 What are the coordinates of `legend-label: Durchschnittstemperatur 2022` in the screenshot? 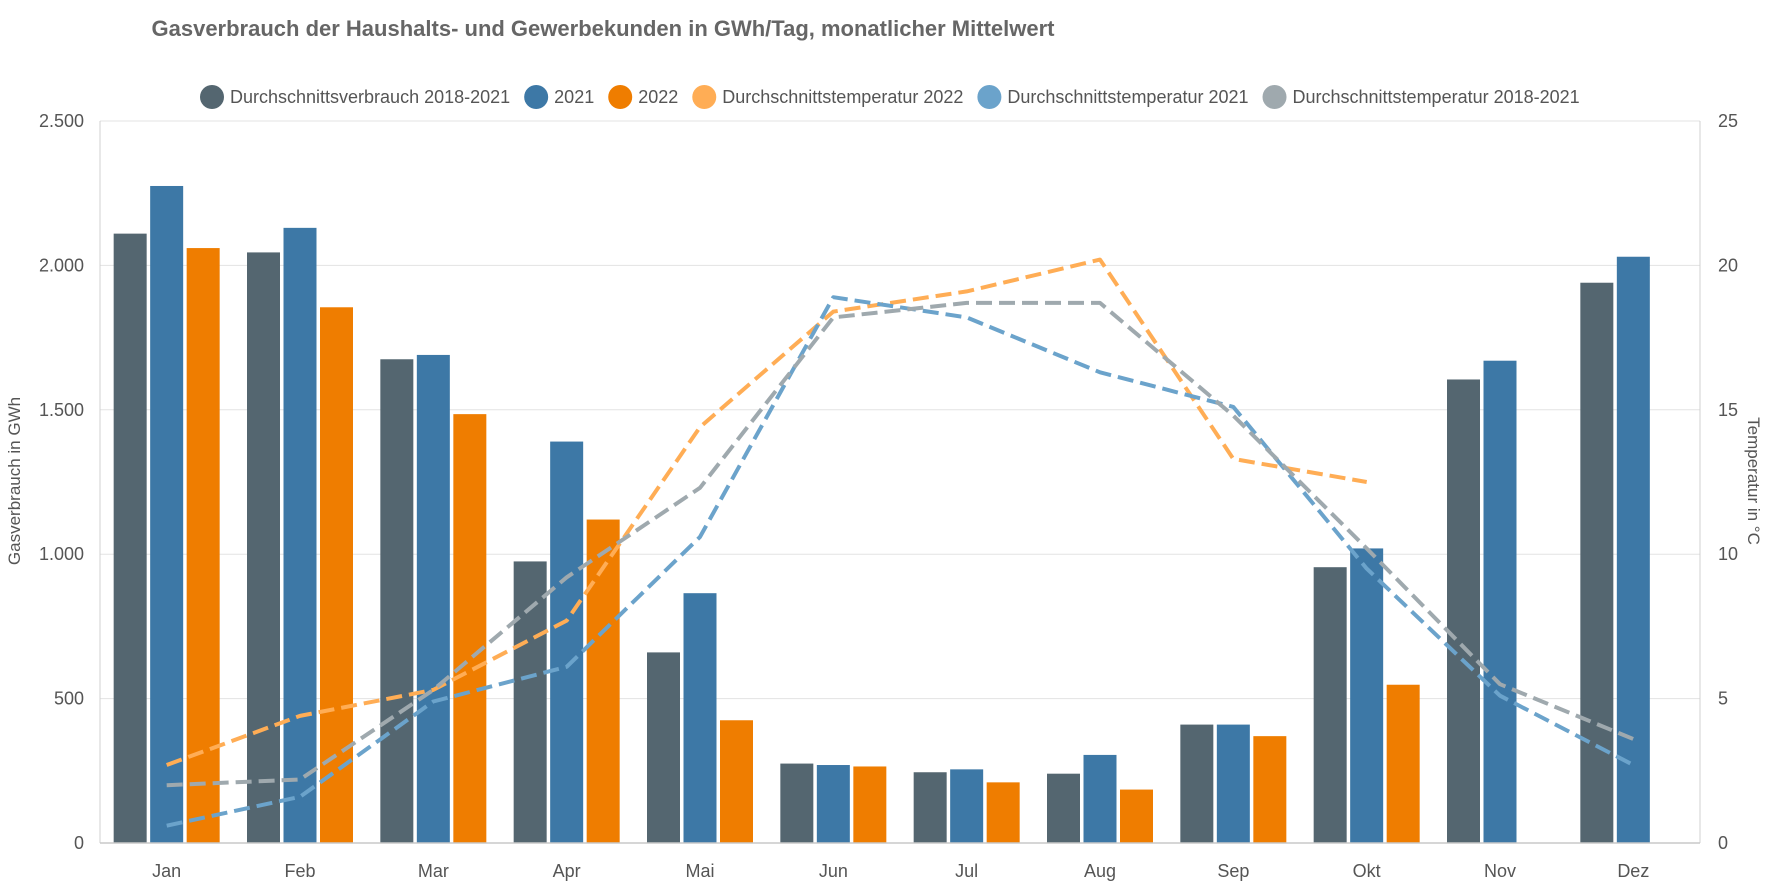 It's located at (842, 97).